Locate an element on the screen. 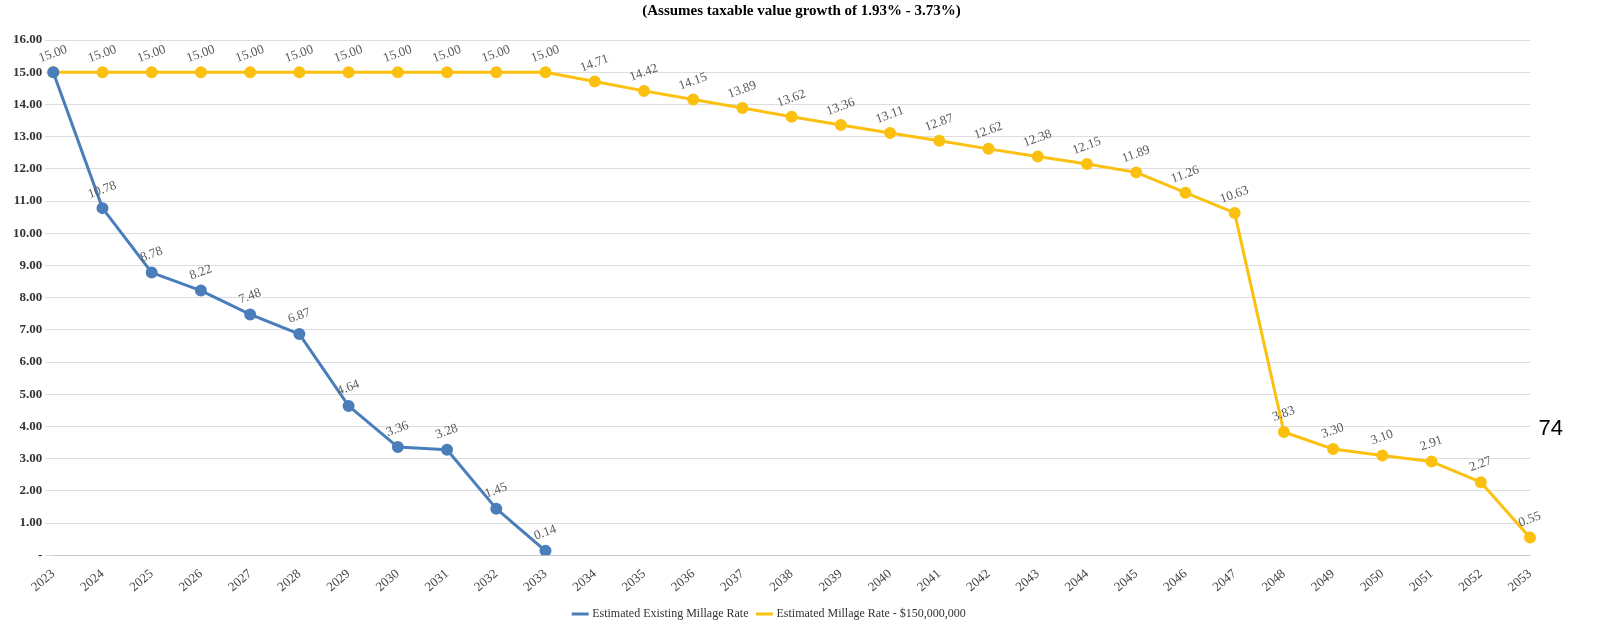 Image resolution: width=1603 pixels, height=635 pixels. data-label: 2.91 is located at coordinates (1431, 442).